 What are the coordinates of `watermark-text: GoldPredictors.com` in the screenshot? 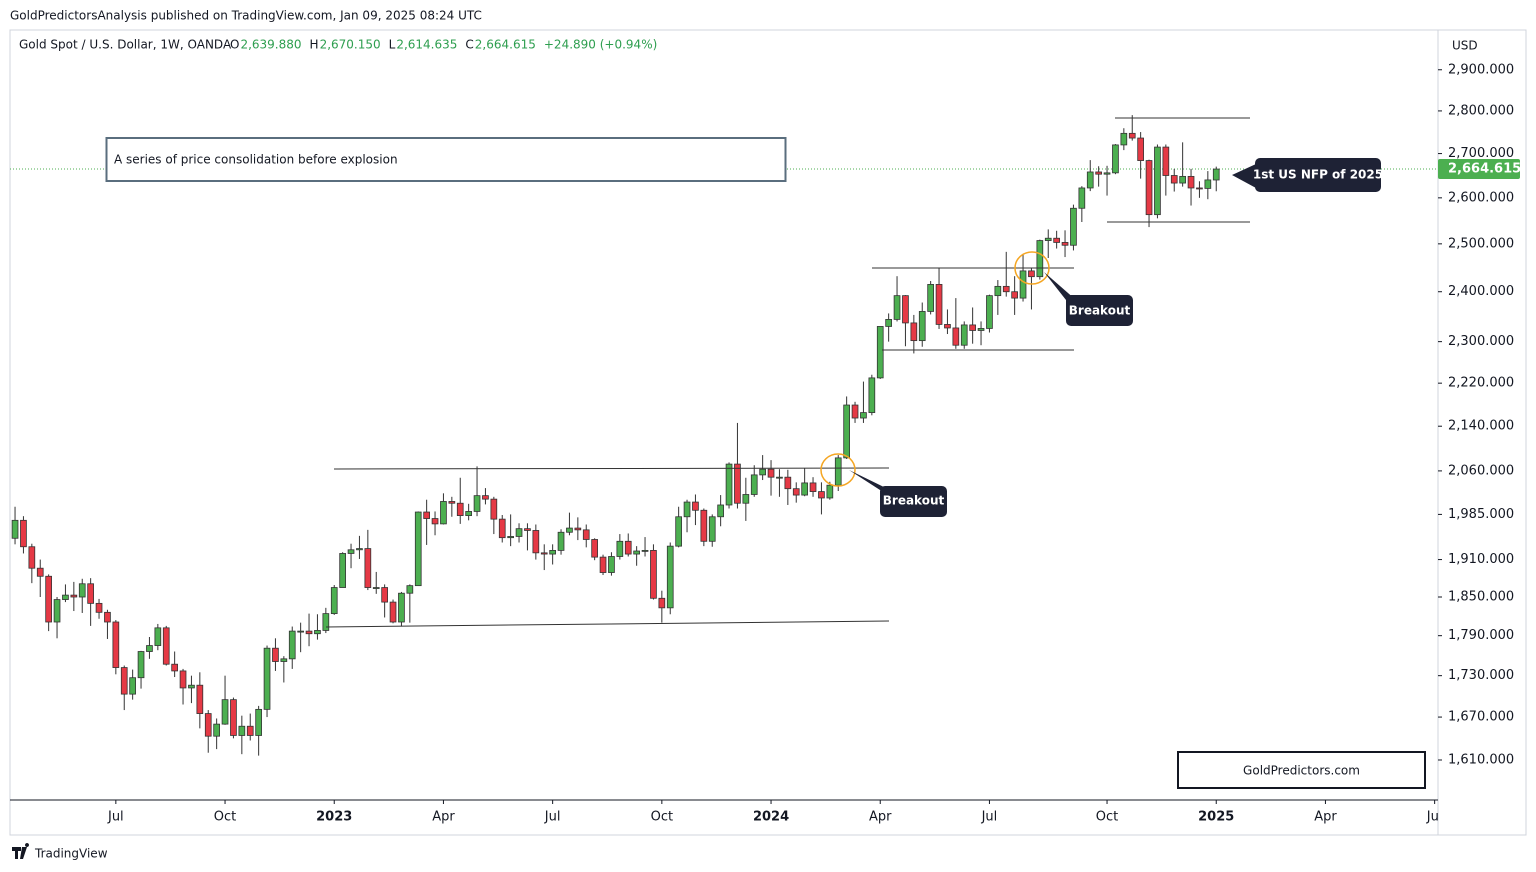 It's located at (1301, 771).